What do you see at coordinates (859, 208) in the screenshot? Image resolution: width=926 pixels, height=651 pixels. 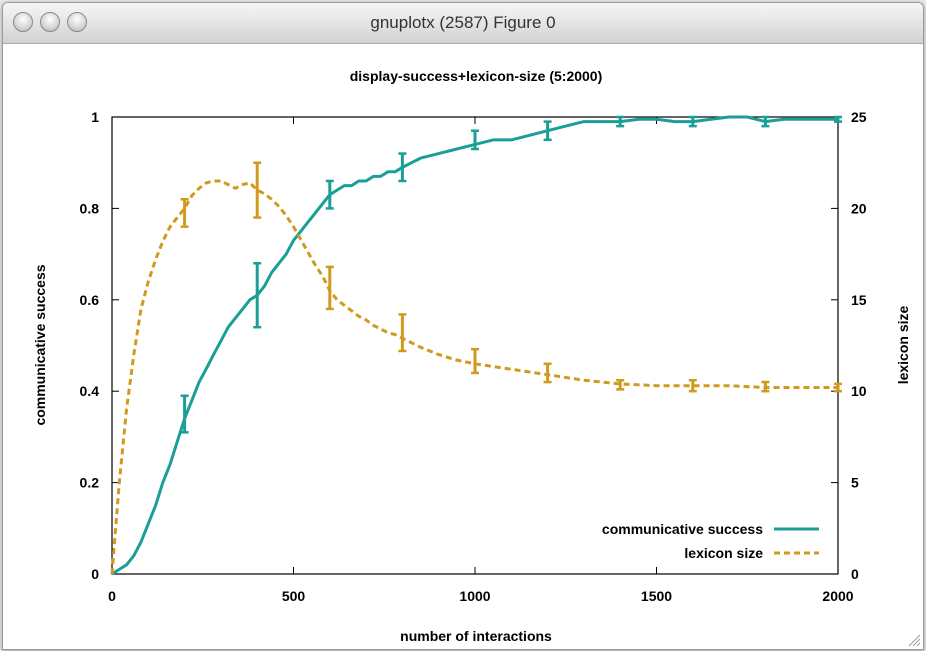 I see `y2-tick-label: 20` at bounding box center [859, 208].